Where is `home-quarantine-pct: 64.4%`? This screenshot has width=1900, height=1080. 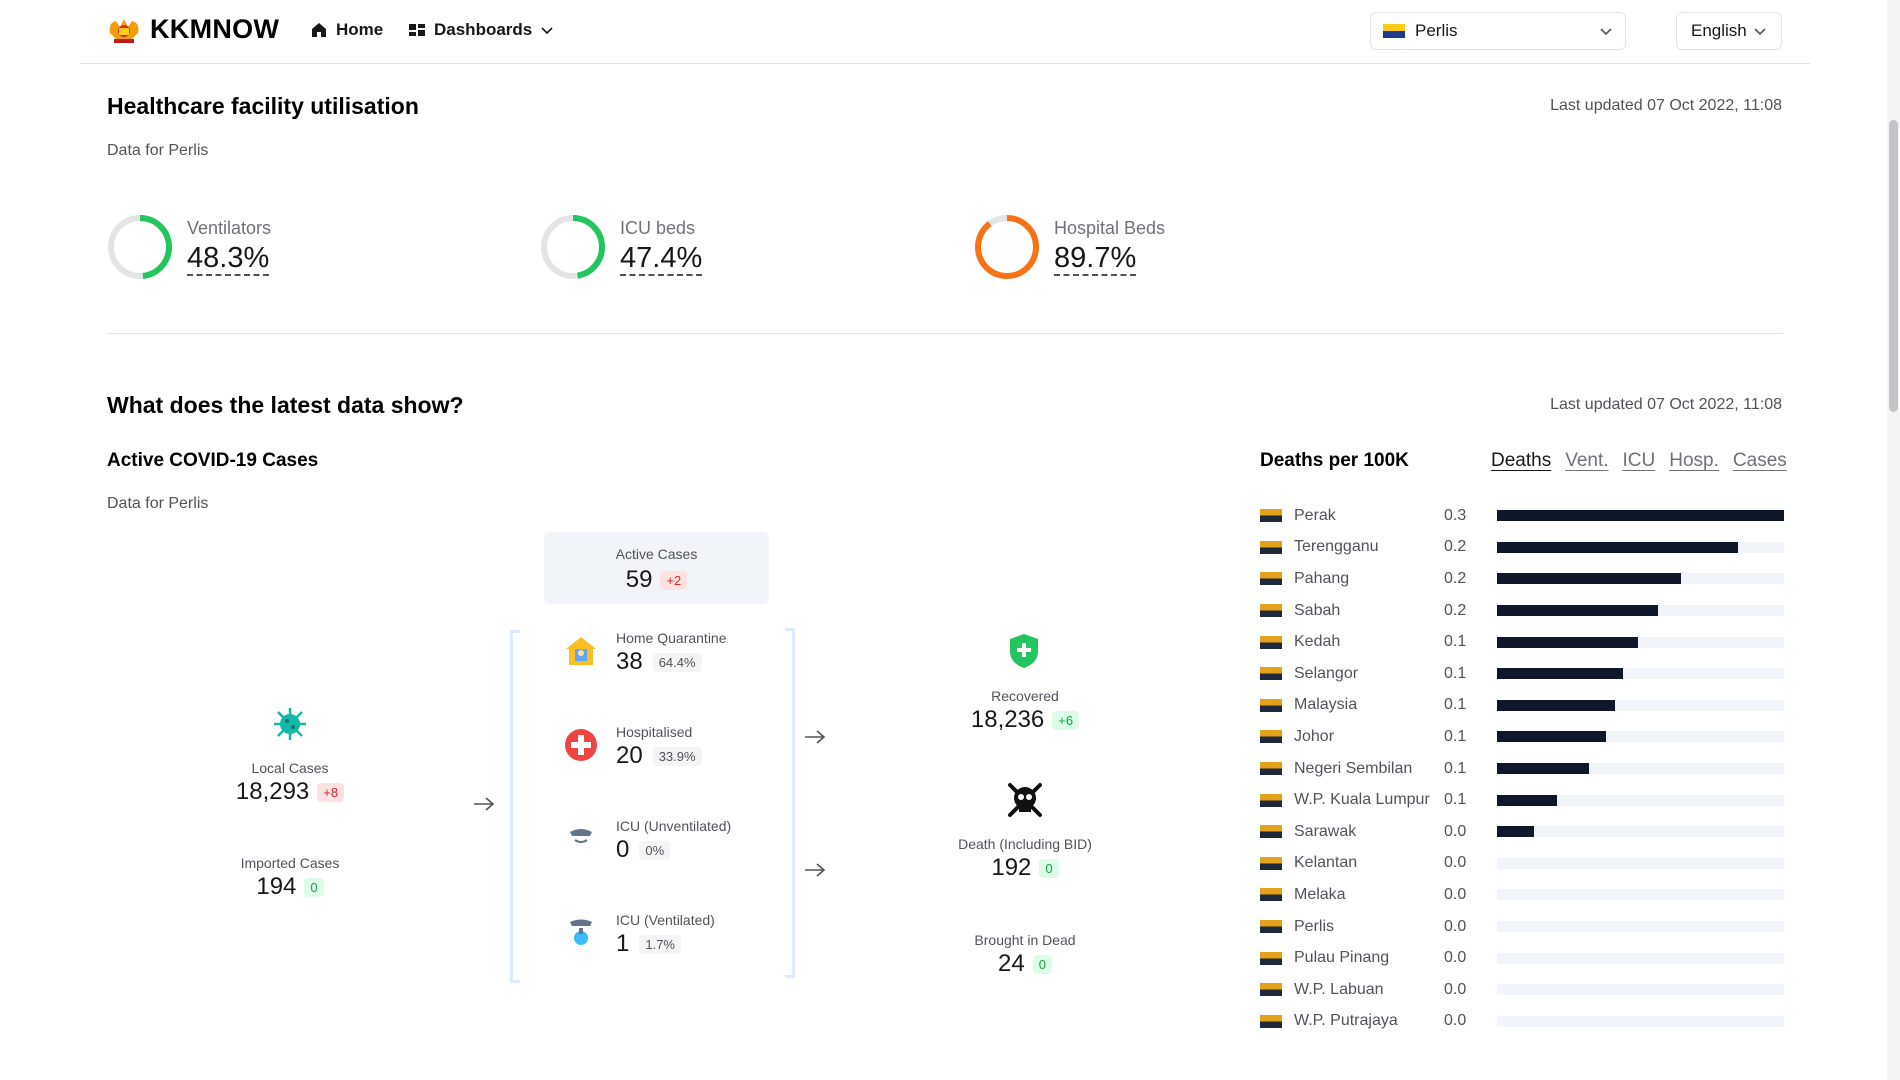 home-quarantine-pct: 64.4% is located at coordinates (677, 662).